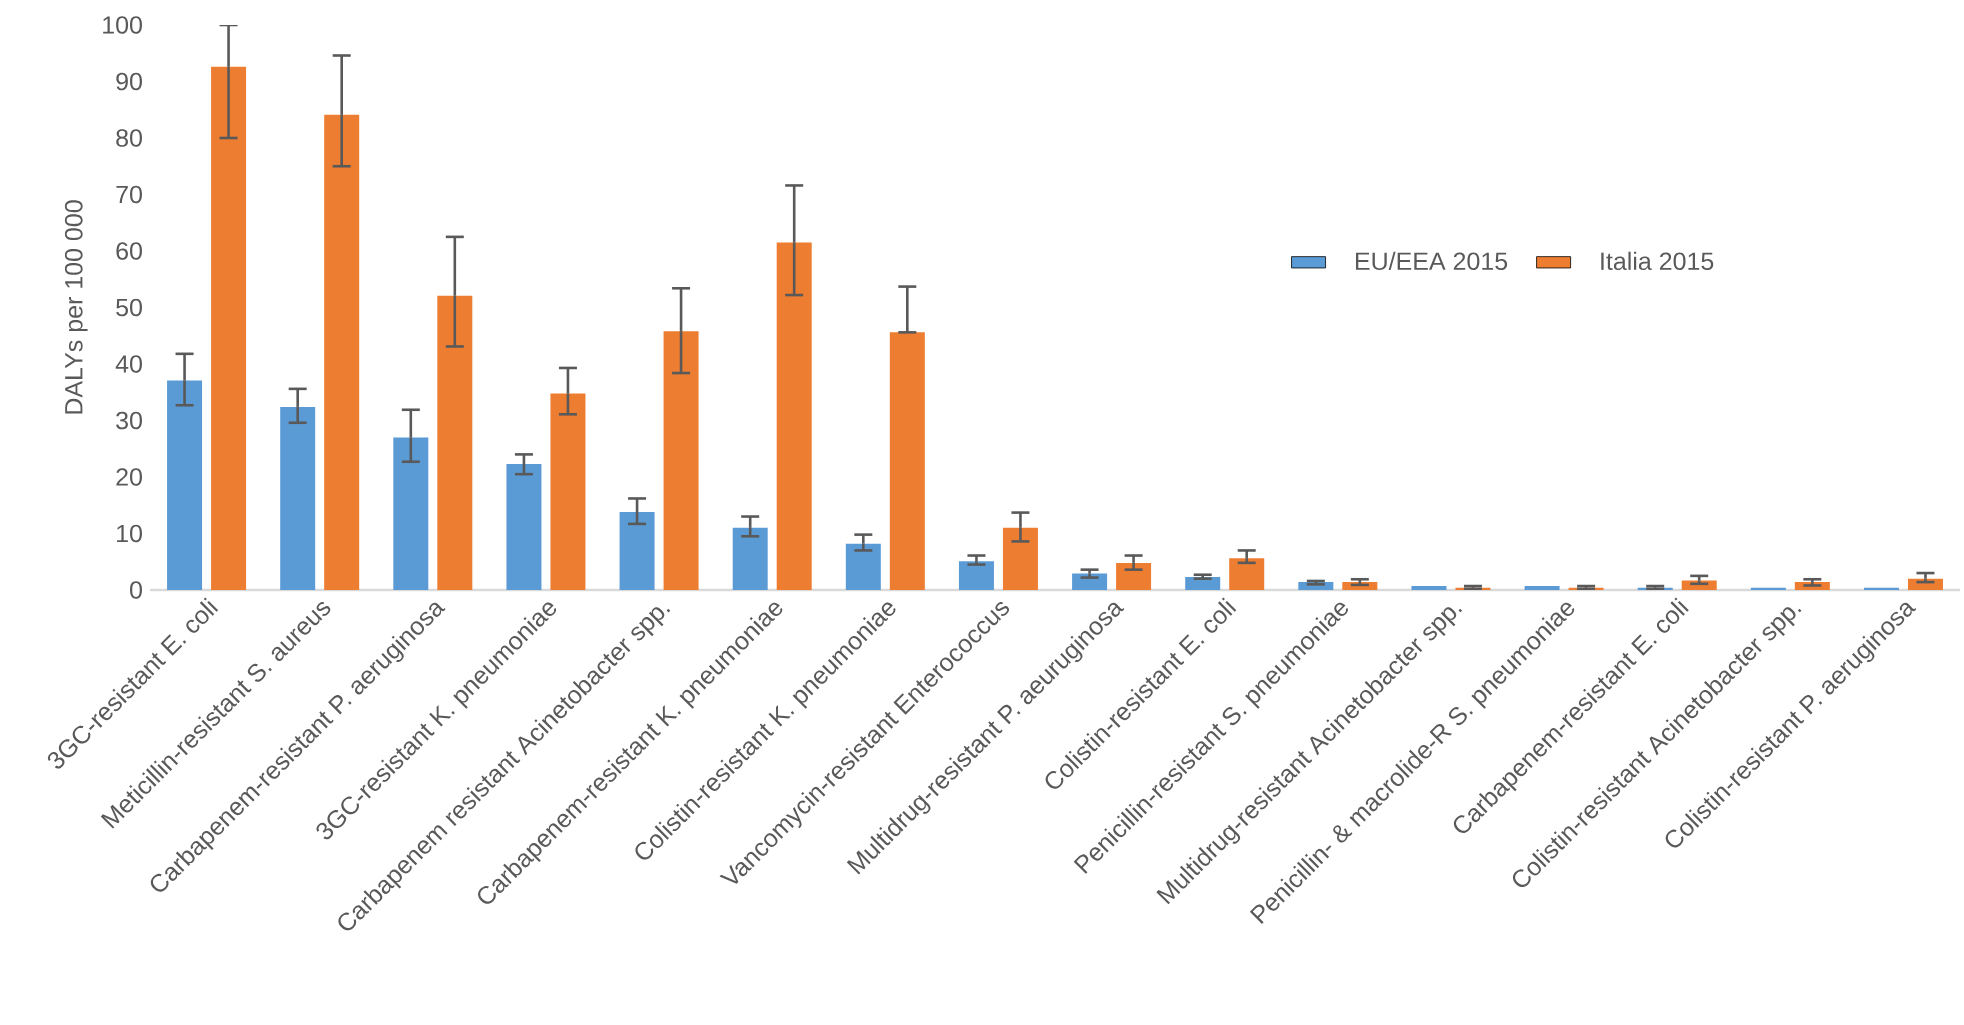 This screenshot has width=1964, height=1025. What do you see at coordinates (129, 194) in the screenshot?
I see `y-tick-label: 70` at bounding box center [129, 194].